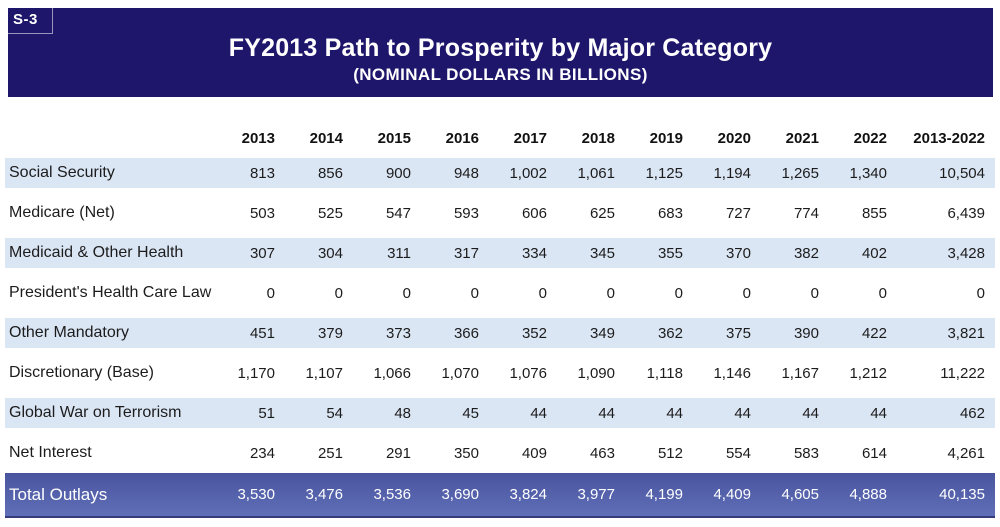  I want to click on cell: 1,212, so click(868, 373).